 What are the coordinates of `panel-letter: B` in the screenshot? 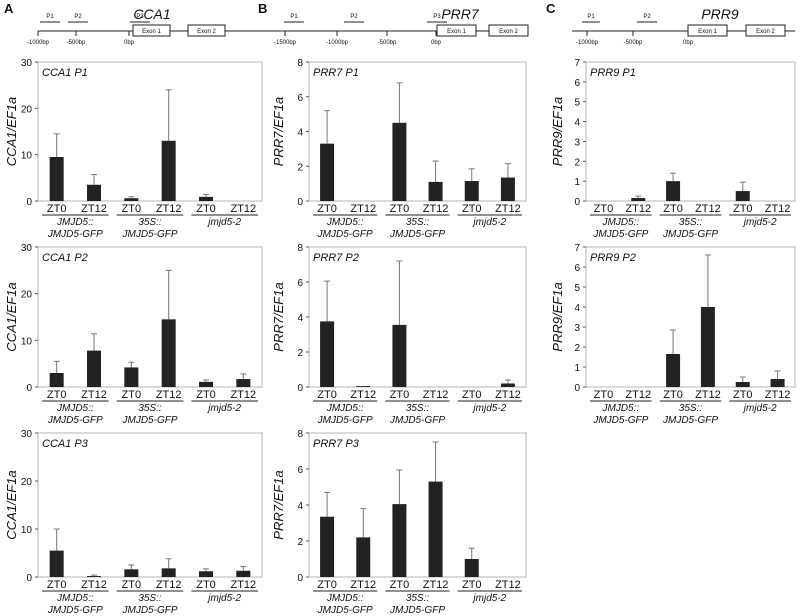 It's located at (262, 8).